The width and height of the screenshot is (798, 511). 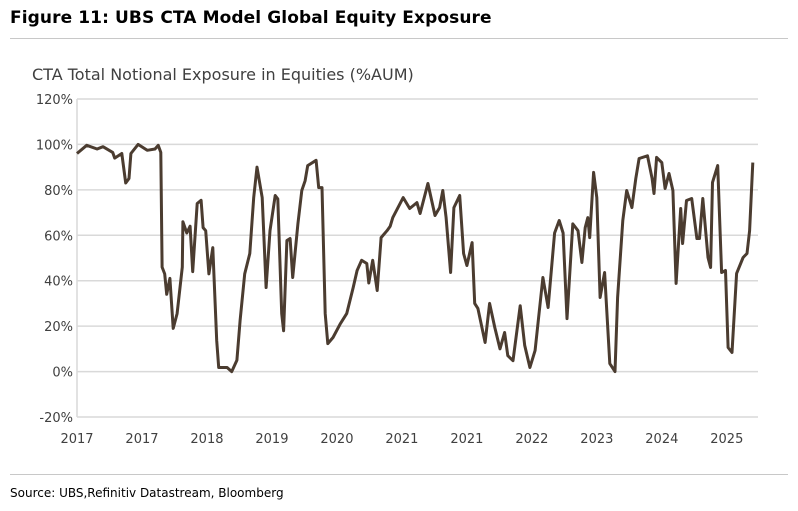 What do you see at coordinates (661, 439) in the screenshot?
I see `x-tick-label: 2024` at bounding box center [661, 439].